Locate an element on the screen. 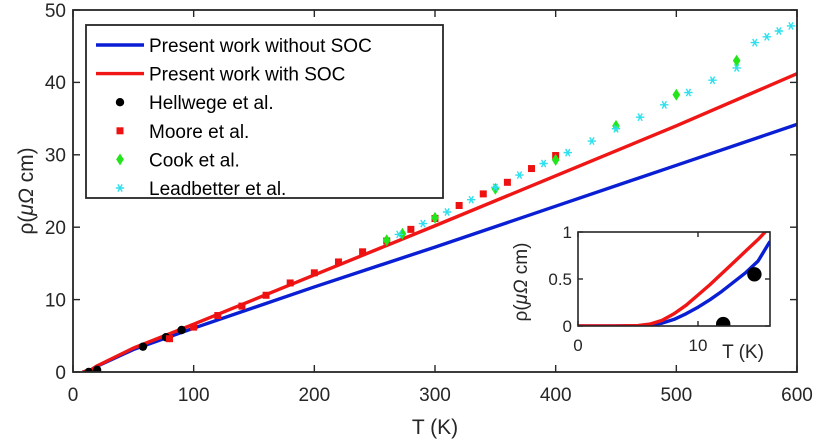 The width and height of the screenshot is (822, 441). inset-y-axis-label: ρ(μΩ cm) is located at coordinates (521, 282).